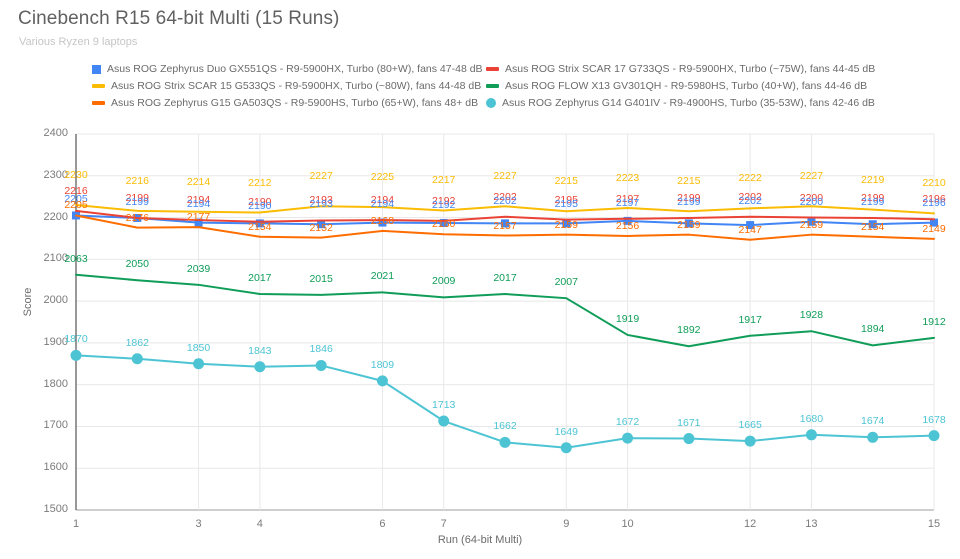 The height and width of the screenshot is (559, 960). I want to click on chart-title: Cinebench R15 64-bit Multi (15 Runs), so click(179, 18).